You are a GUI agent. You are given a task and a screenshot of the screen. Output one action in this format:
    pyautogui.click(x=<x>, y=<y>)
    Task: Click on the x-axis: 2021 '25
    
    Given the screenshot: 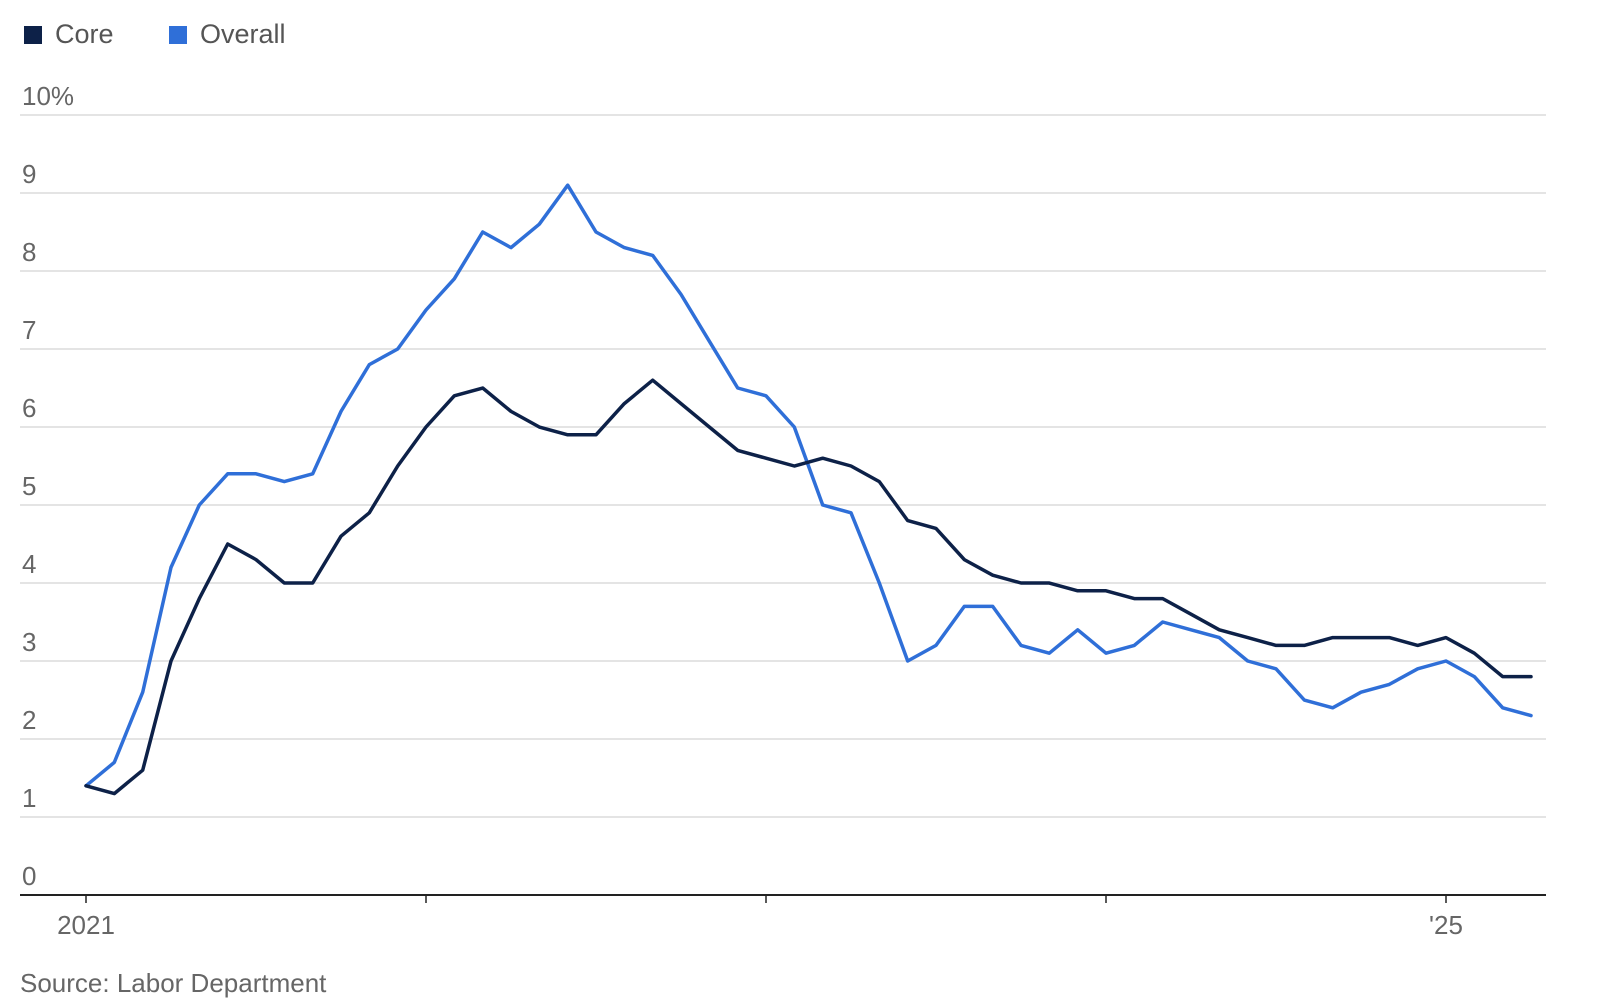 What is the action you would take?
    pyautogui.click(x=783, y=917)
    